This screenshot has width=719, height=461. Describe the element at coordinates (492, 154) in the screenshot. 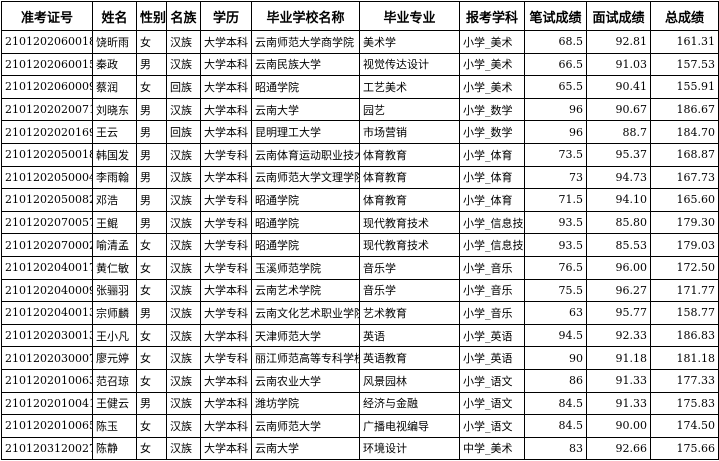

I see `table-cell: 小学_体育` at that location.